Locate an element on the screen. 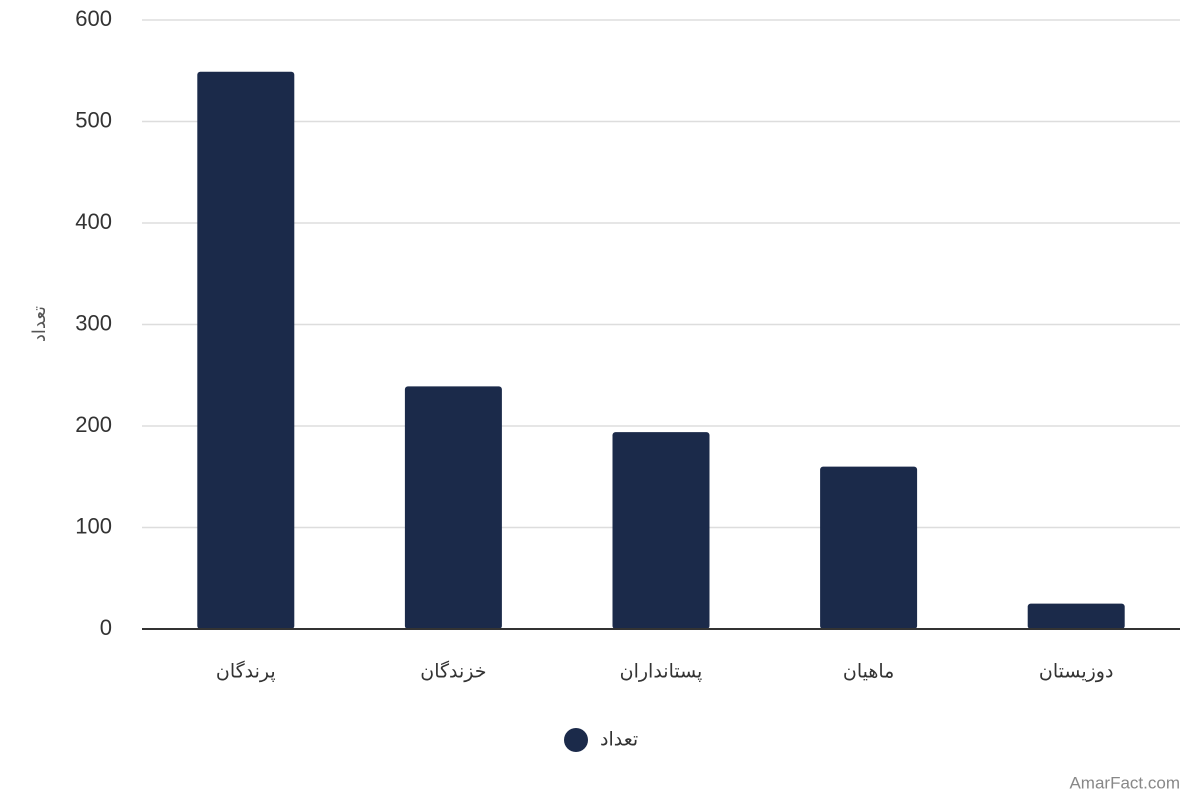 This screenshot has height=800, width=1200. x-tick-label: پستانداران is located at coordinates (661, 672).